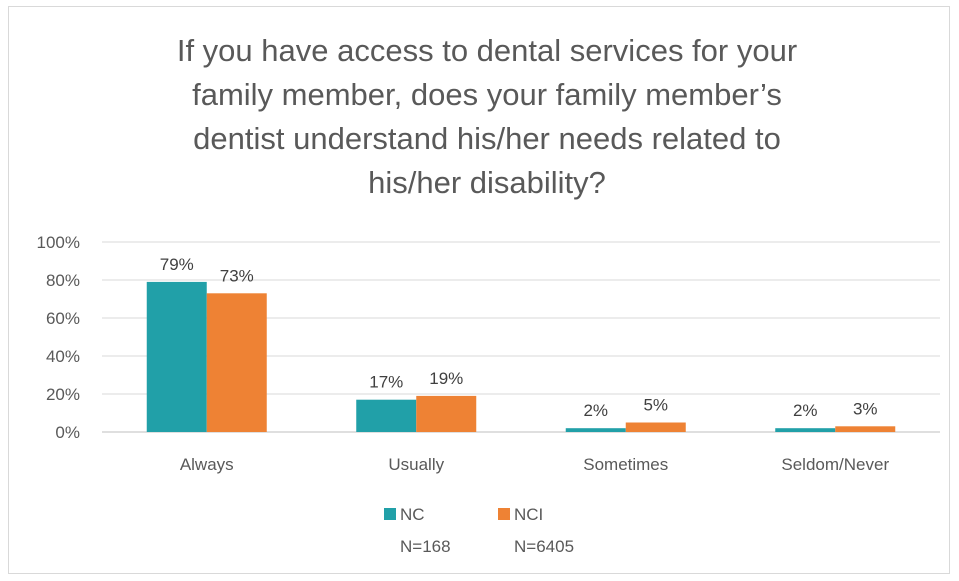 This screenshot has width=959, height=581. What do you see at coordinates (63, 394) in the screenshot?
I see `y-tick-label: 20%` at bounding box center [63, 394].